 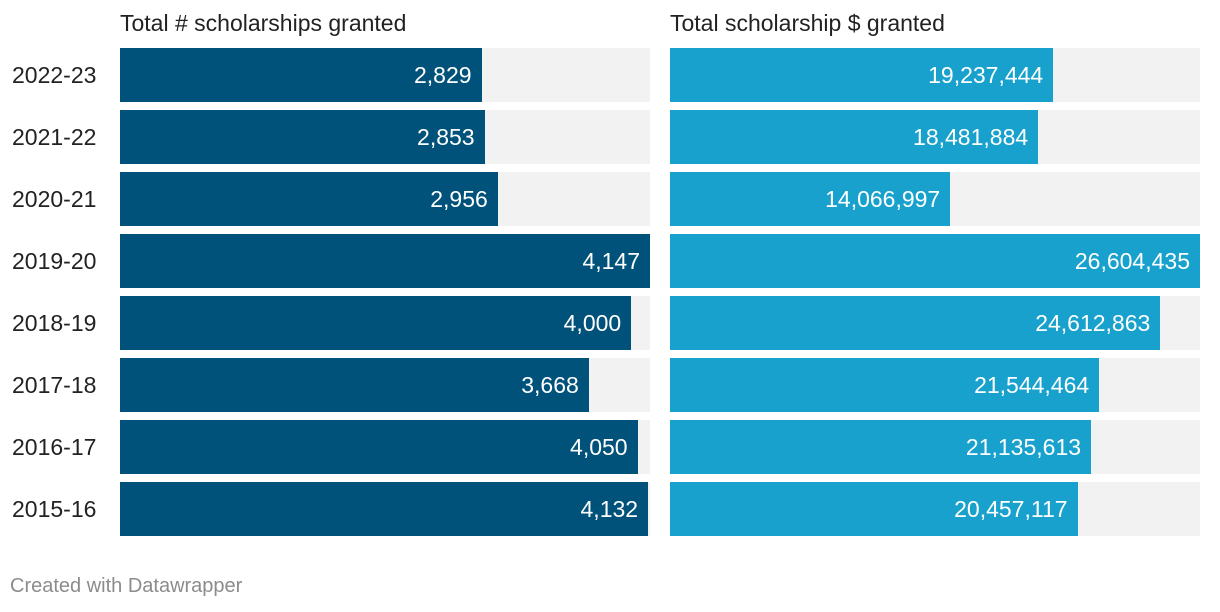 I want to click on right-bar: 21,135,613, so click(x=881, y=447).